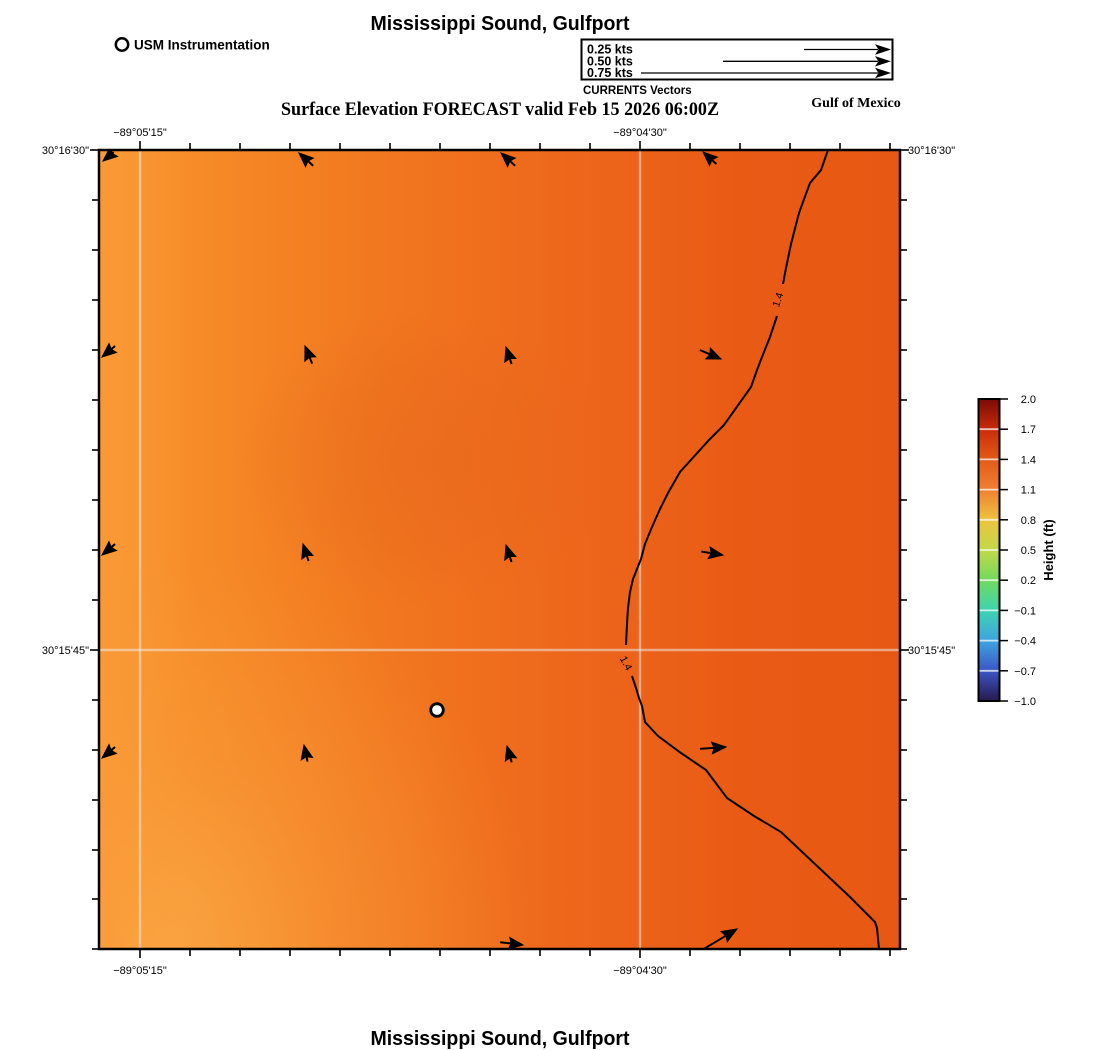 This screenshot has height=1050, width=1100. Describe the element at coordinates (1025, 702) in the screenshot. I see `svg-text: −1.0` at that location.